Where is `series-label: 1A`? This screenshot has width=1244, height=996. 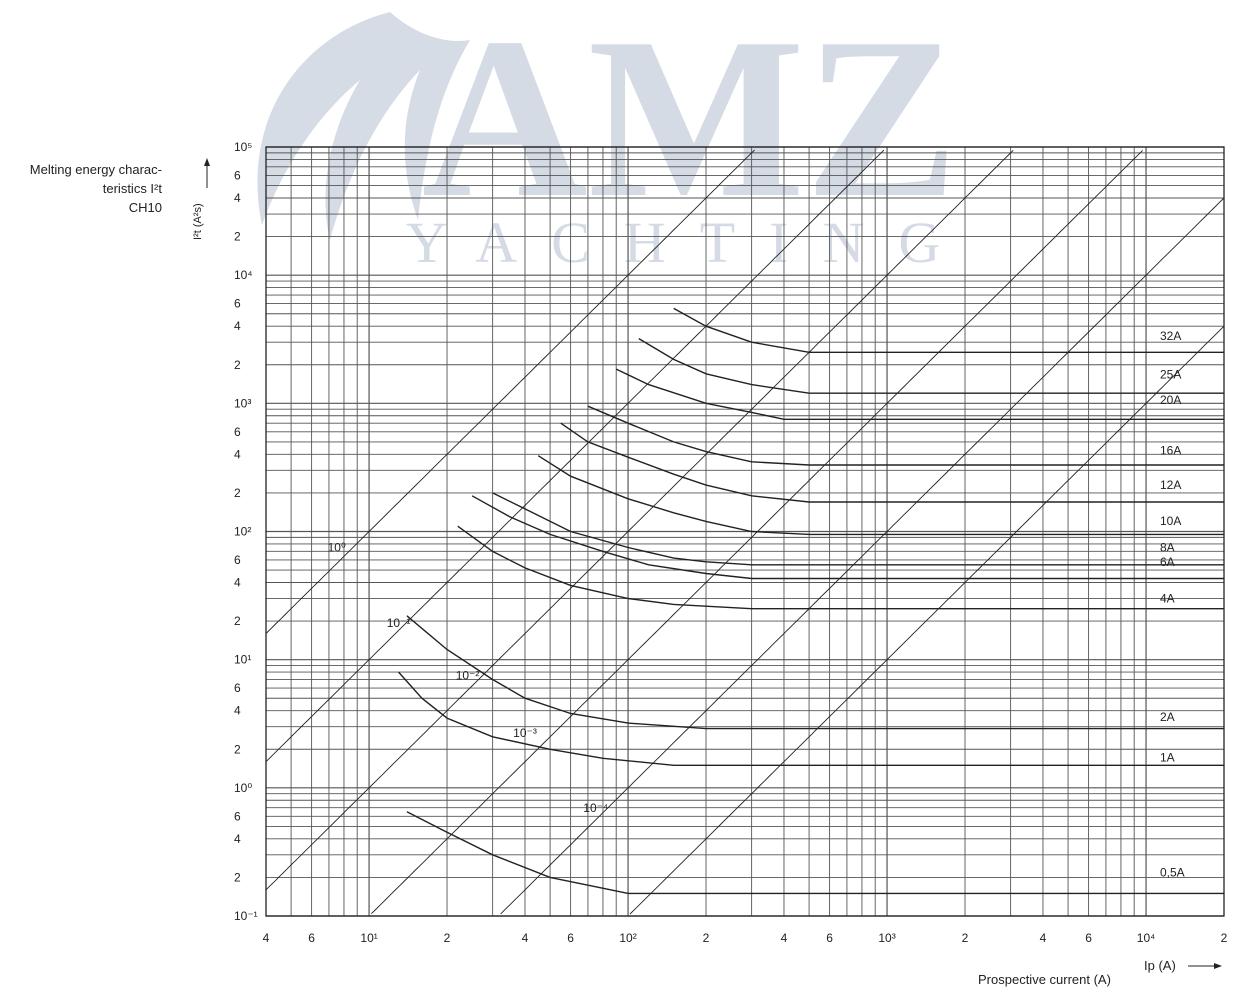 series-label: 1A is located at coordinates (1167, 757).